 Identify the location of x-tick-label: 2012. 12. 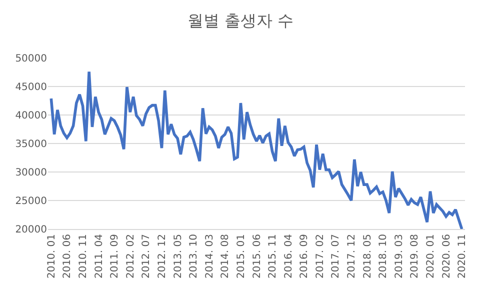
(162, 256).